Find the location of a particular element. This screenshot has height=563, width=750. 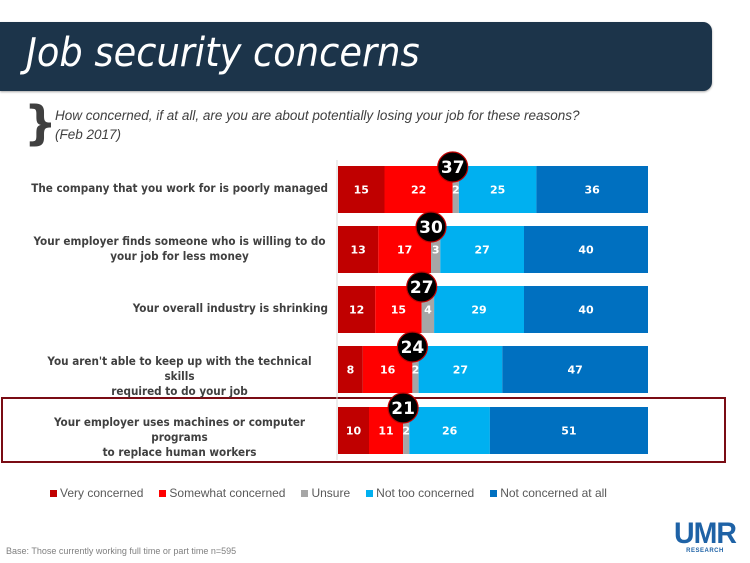

brace-icon: } is located at coordinates (40, 123).